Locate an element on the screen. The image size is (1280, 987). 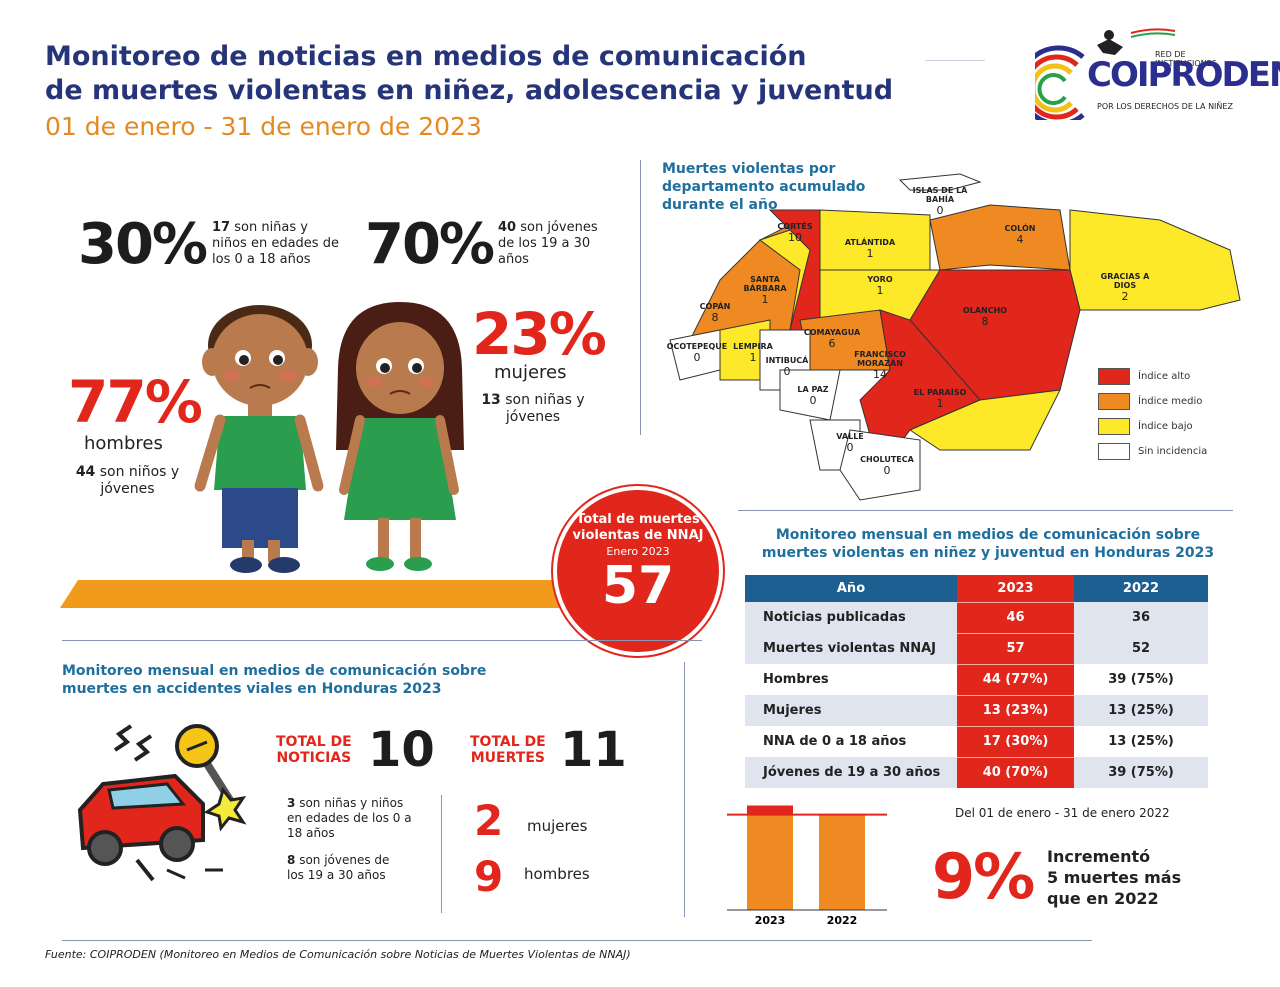
row-label: Mujeres is located at coordinates (851, 710).